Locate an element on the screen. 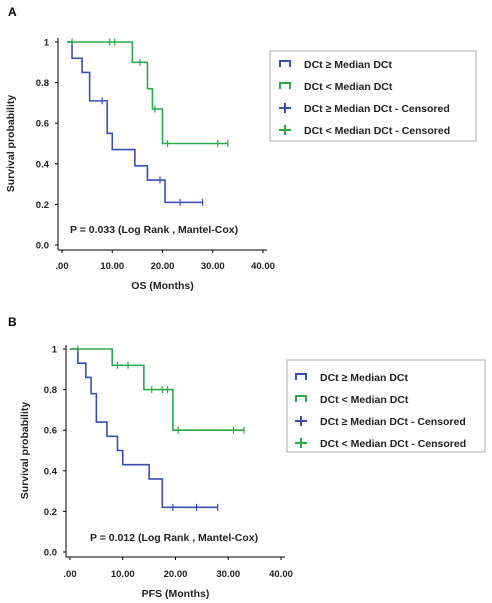  x-axis-title: OS (Months) is located at coordinates (162, 286).